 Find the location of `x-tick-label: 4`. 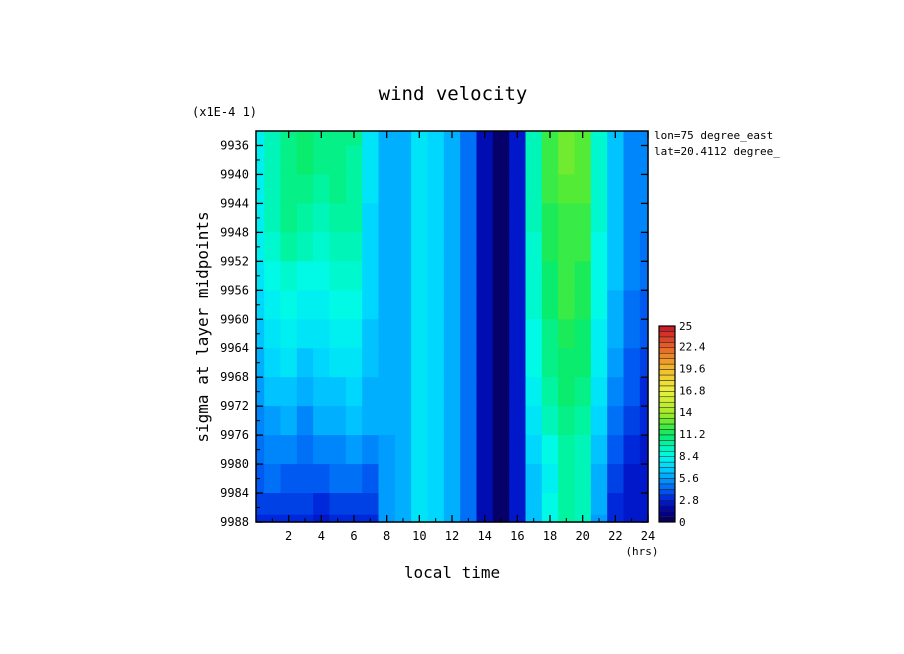

x-tick-label: 4 is located at coordinates (321, 536).